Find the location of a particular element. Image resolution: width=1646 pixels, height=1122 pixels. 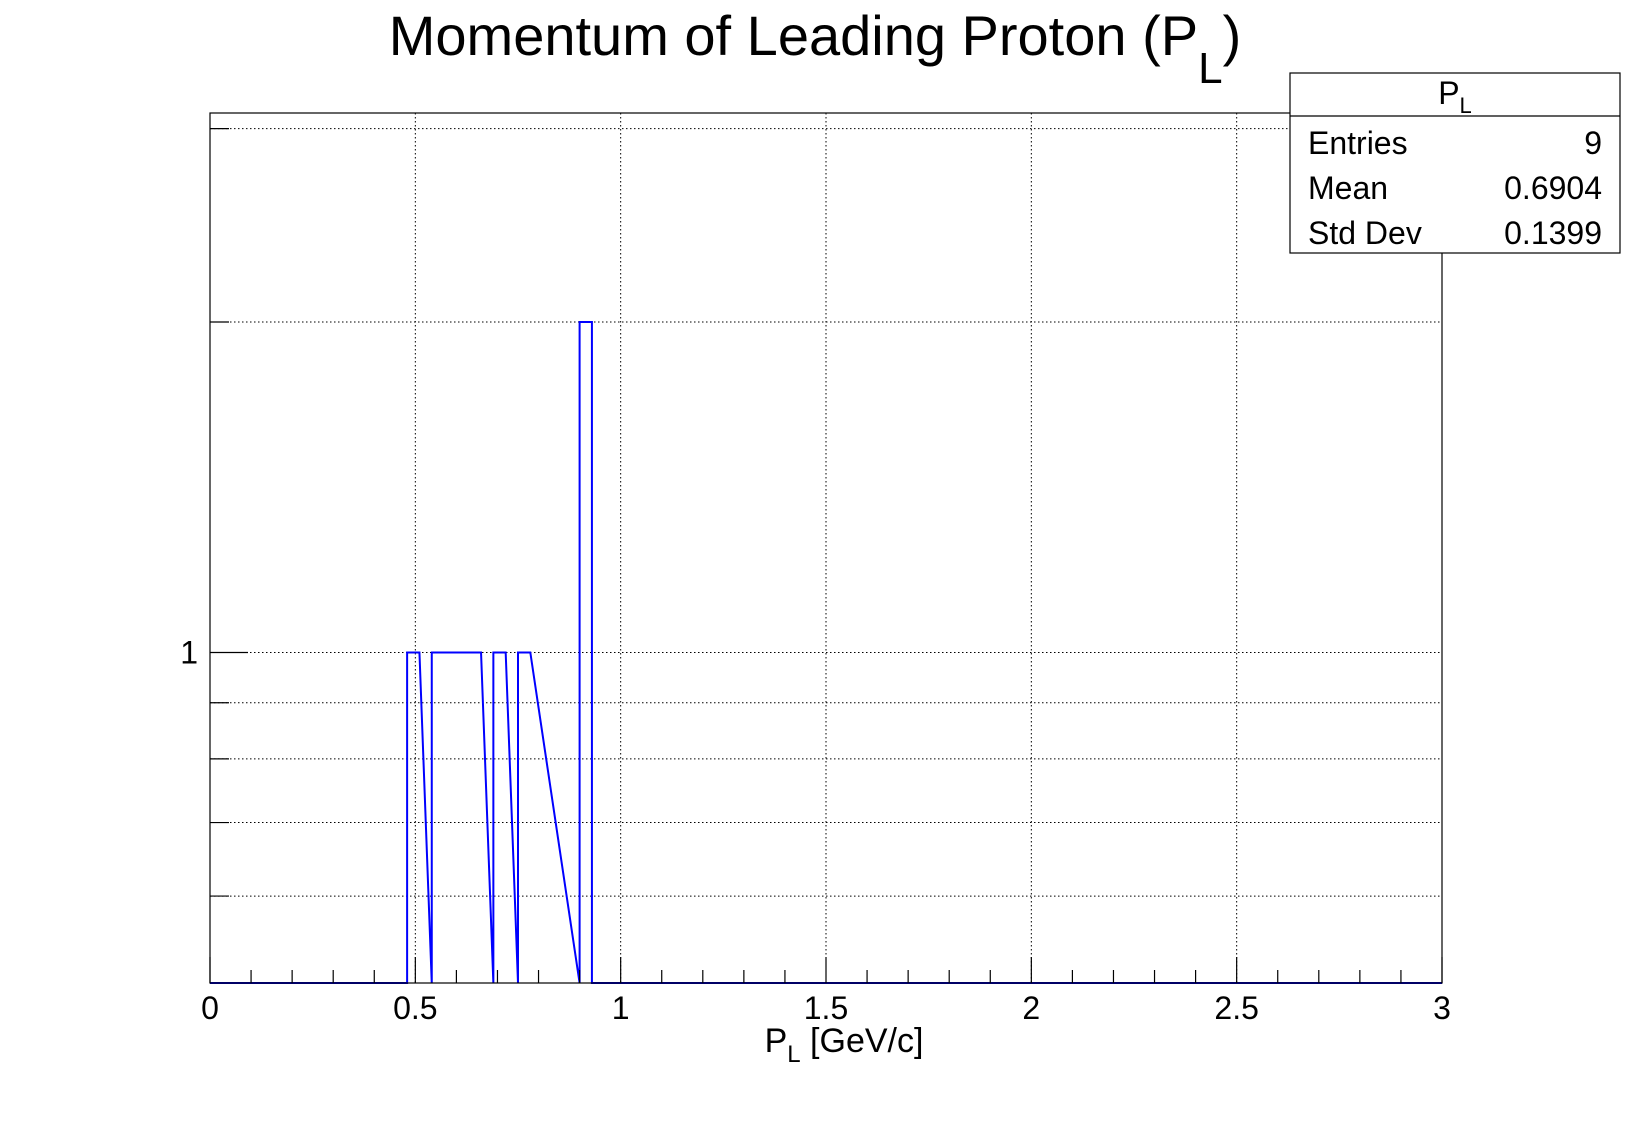

chart-title: Momentum of Leading Proton (PL) is located at coordinates (815, 48).